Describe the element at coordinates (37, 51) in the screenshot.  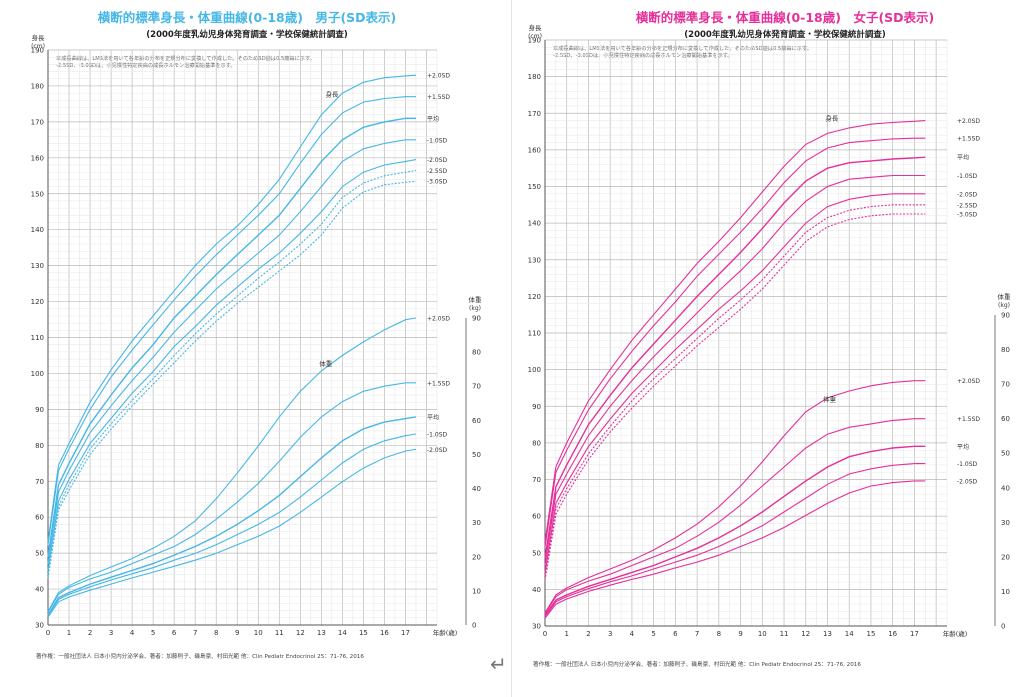
I see `height-tick-label: 190` at that location.